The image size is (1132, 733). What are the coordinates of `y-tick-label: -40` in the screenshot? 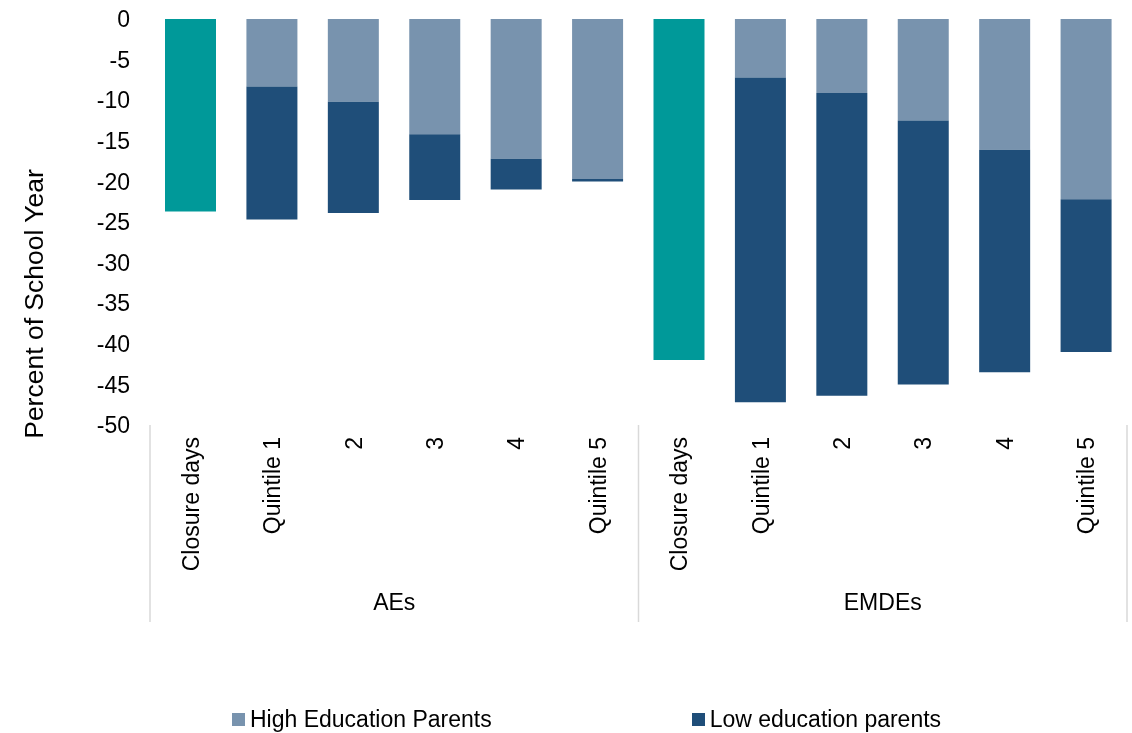 It's located at (113, 343).